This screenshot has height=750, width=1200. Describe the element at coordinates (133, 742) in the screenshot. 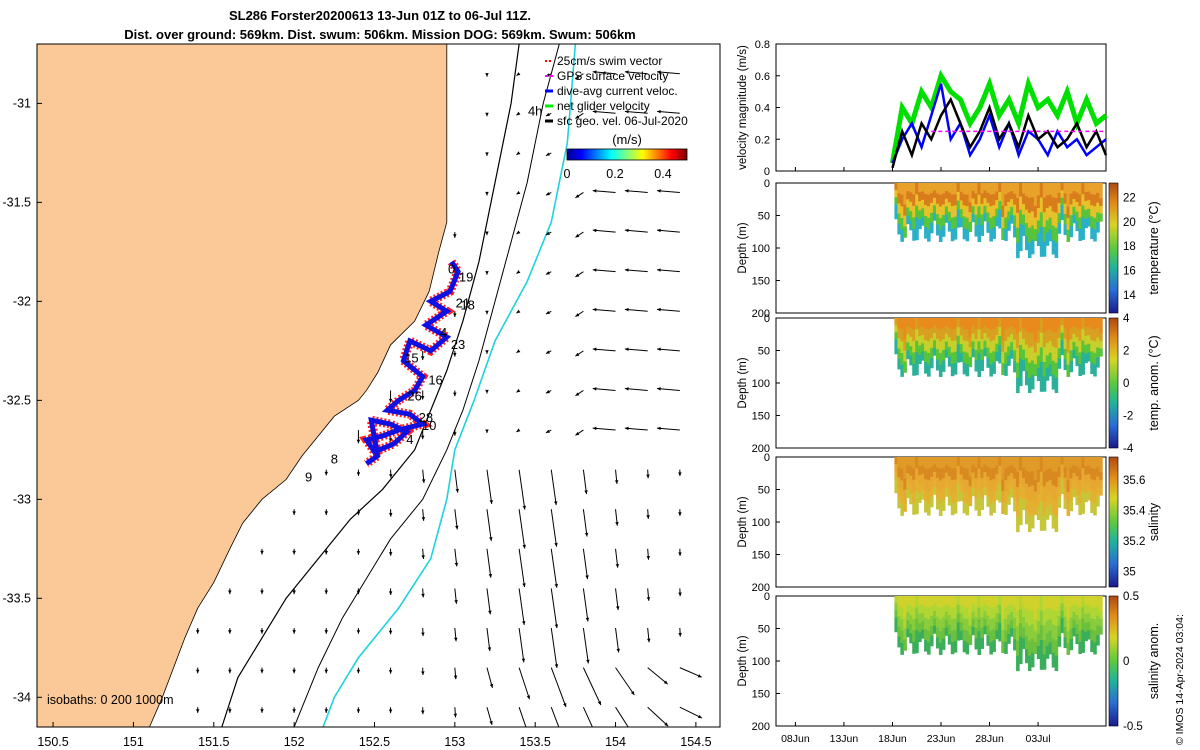

I see `x-tick-label: 151` at that location.